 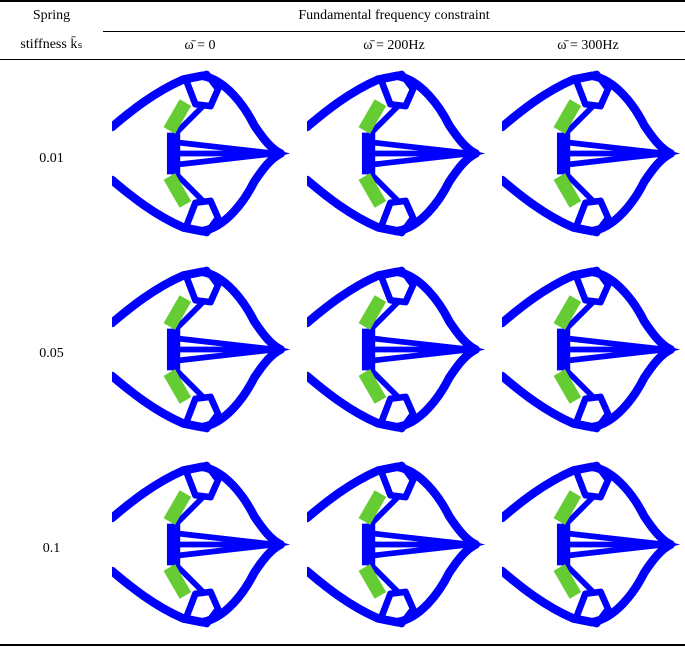 I want to click on group-rule, so click(x=394, y=31).